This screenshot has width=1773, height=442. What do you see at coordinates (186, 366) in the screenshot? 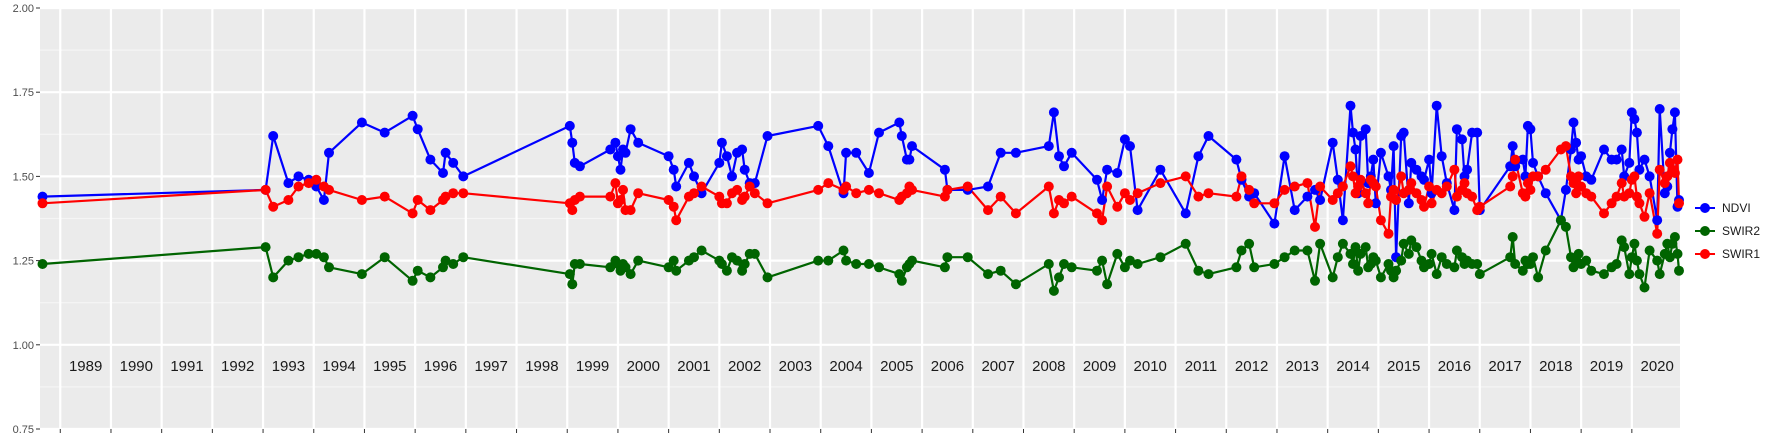
I see `year-label: 1991` at bounding box center [186, 366].